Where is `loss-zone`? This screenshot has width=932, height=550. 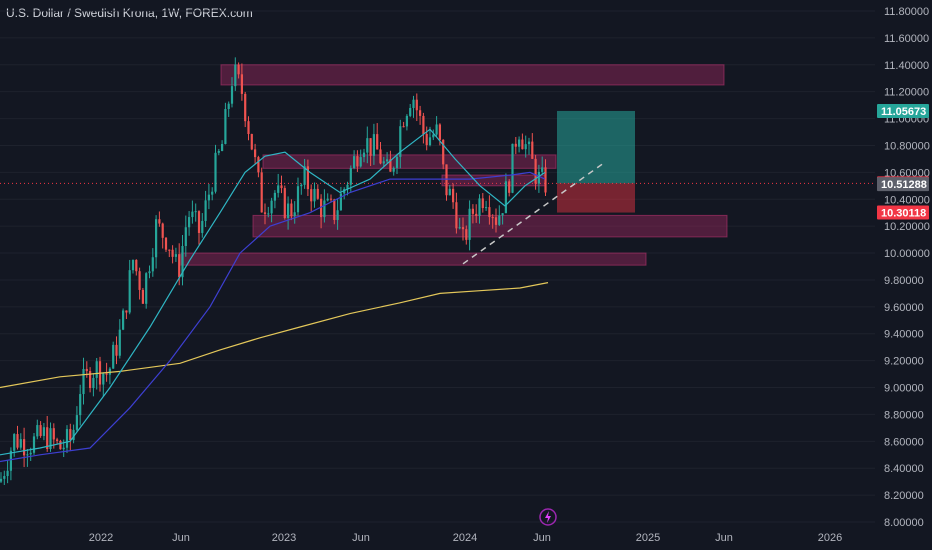 loss-zone is located at coordinates (596, 198).